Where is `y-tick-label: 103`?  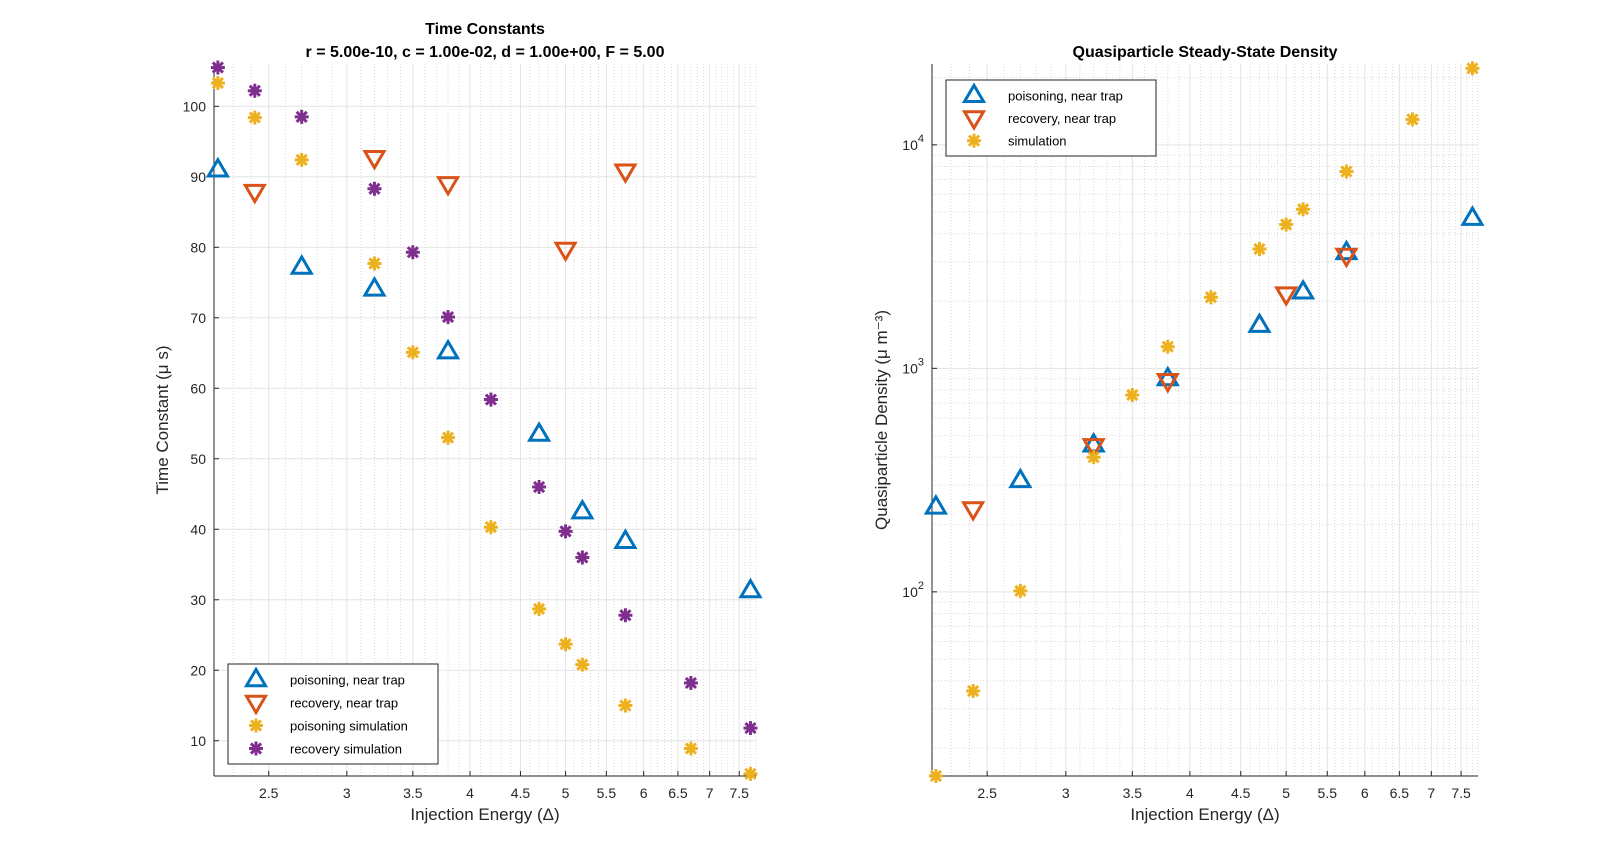
y-tick-label: 103 is located at coordinates (913, 366).